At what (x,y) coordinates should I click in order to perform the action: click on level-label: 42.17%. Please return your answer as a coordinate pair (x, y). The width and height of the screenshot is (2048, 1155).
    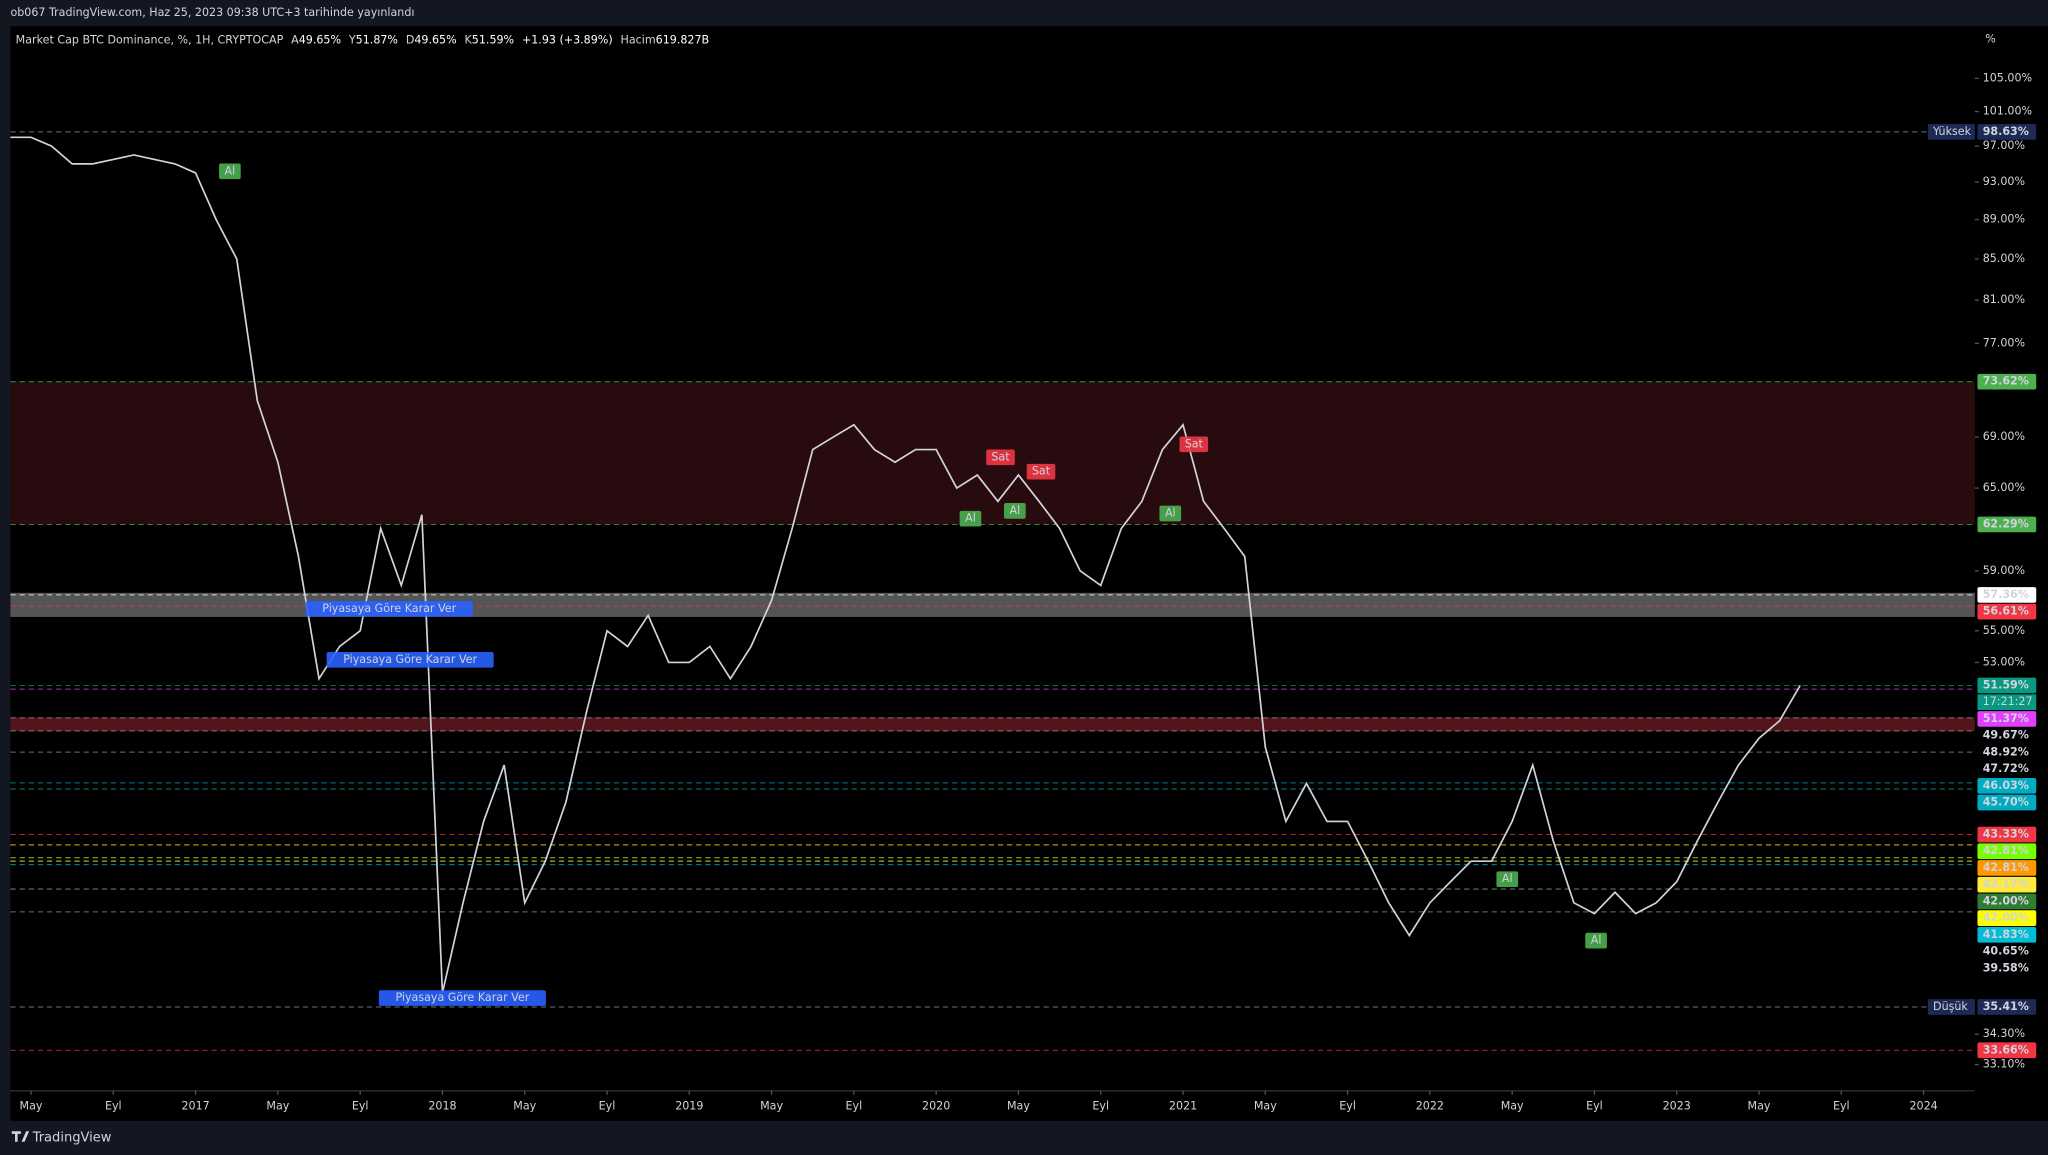
    Looking at the image, I should click on (2006, 884).